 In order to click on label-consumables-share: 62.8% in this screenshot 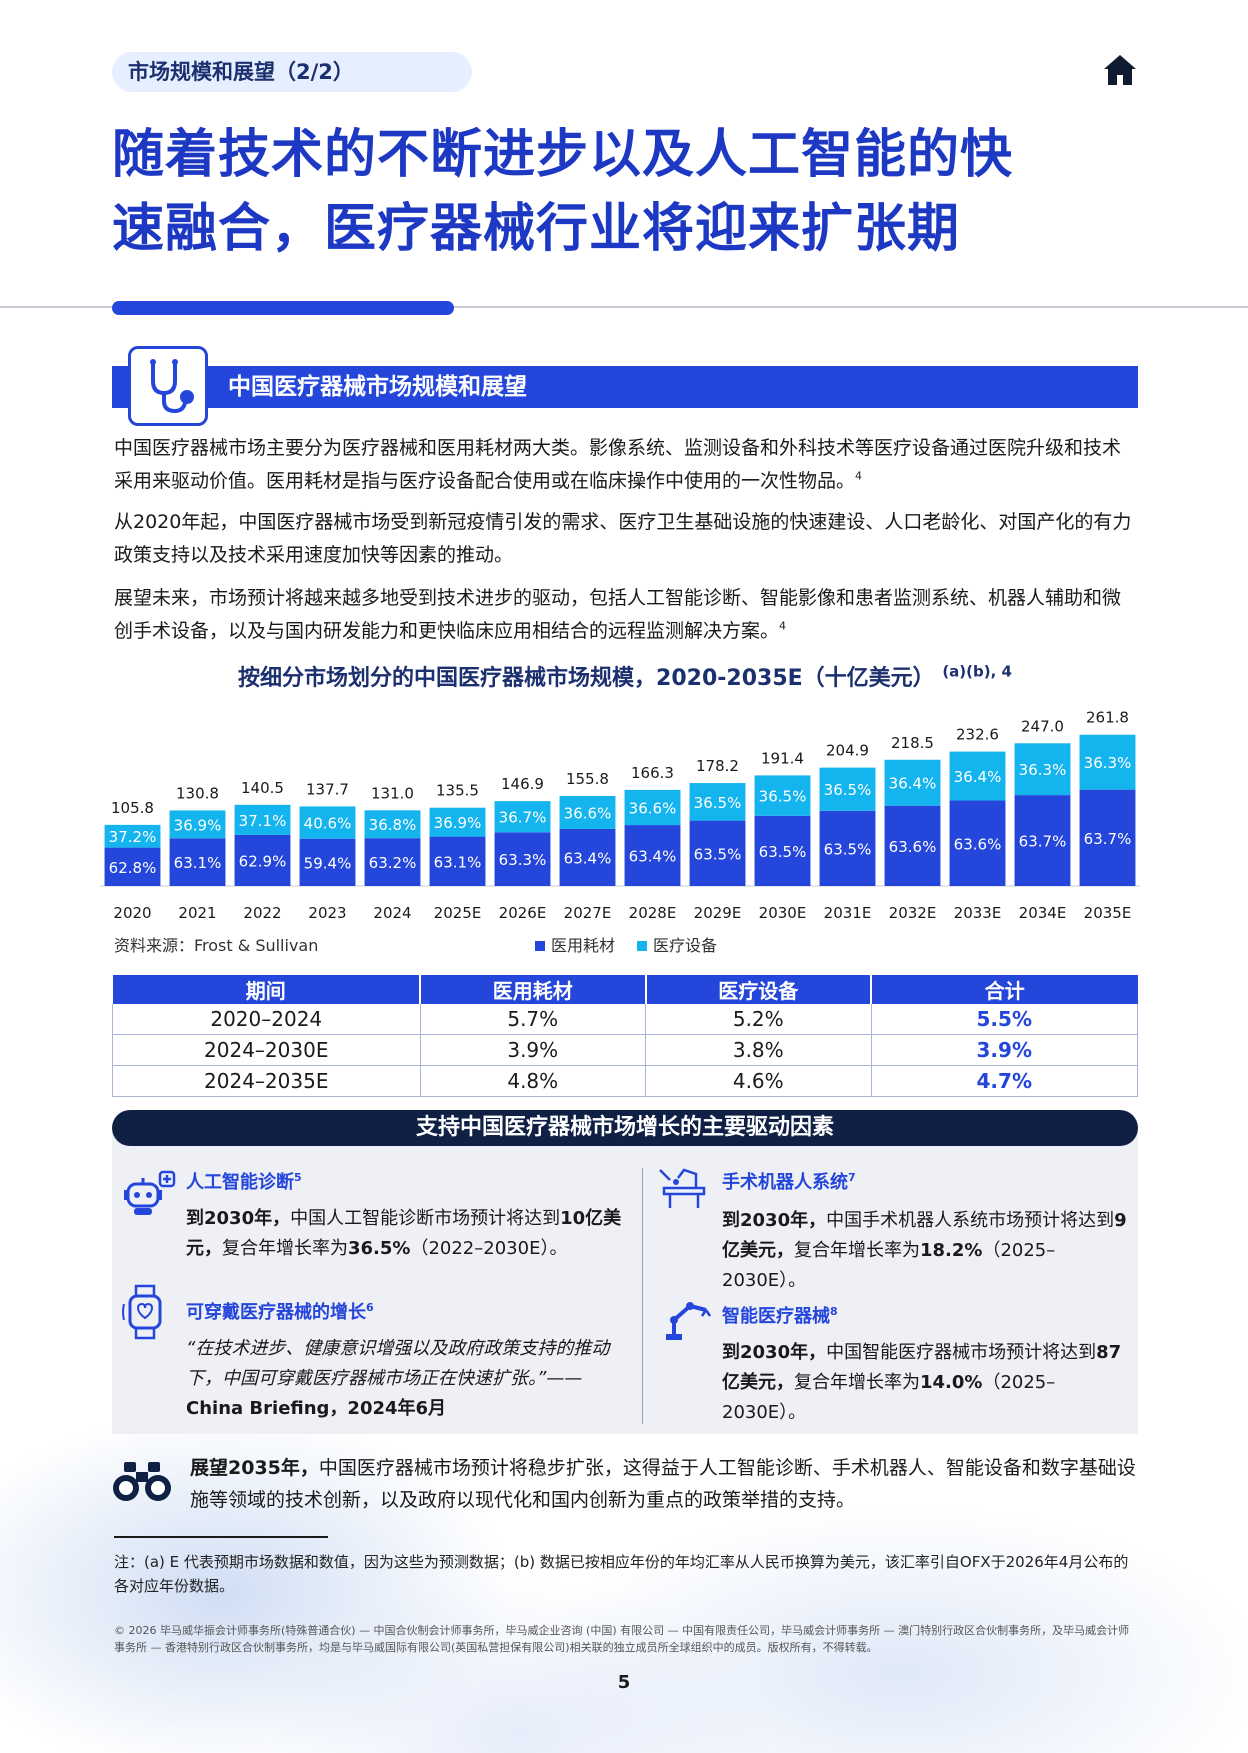, I will do `click(133, 868)`.